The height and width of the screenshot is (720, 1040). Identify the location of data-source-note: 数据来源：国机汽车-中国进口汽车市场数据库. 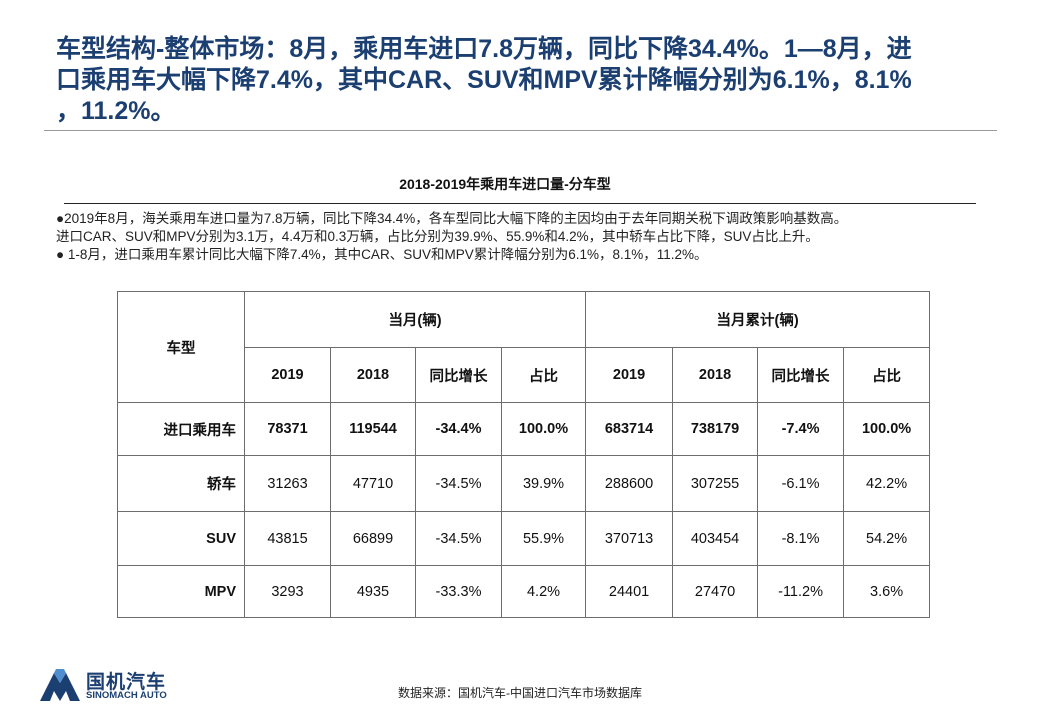
(520, 693).